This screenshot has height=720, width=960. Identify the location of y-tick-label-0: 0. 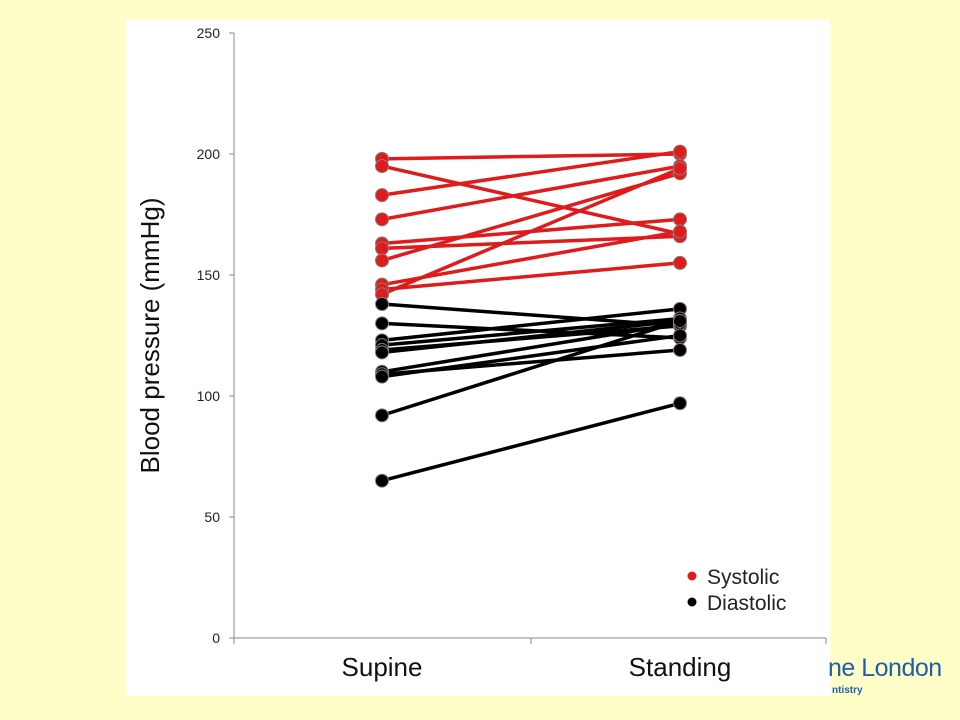
(216, 638).